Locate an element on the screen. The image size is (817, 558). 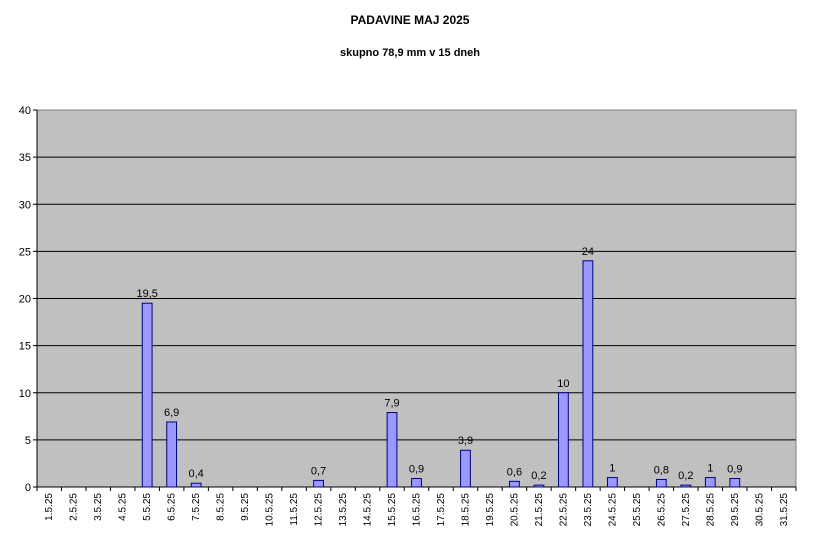
x-tick-label: 14.5.25 is located at coordinates (368, 510).